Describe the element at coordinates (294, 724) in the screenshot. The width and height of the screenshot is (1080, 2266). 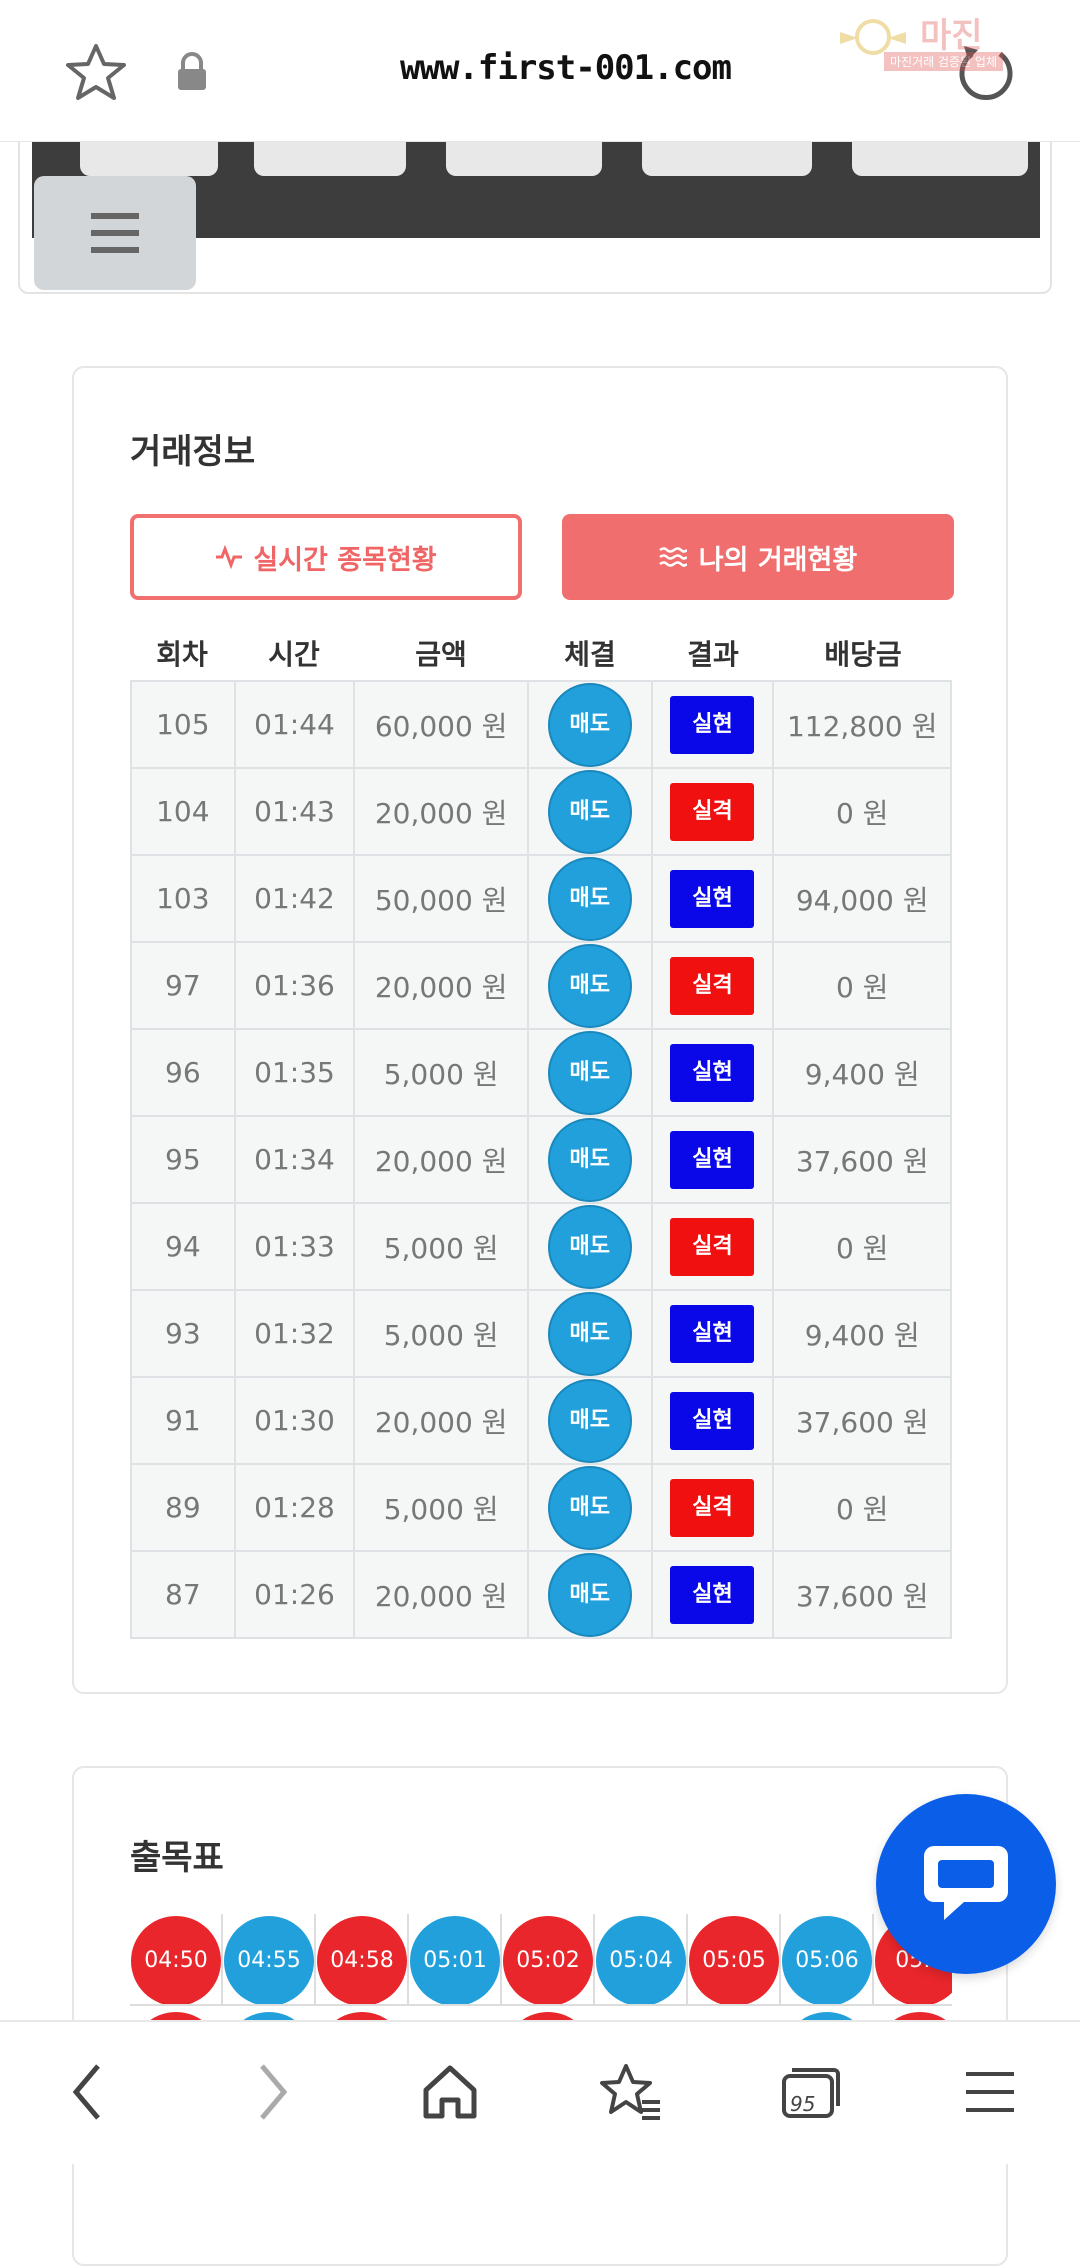
I see `time-cell: 01:44` at that location.